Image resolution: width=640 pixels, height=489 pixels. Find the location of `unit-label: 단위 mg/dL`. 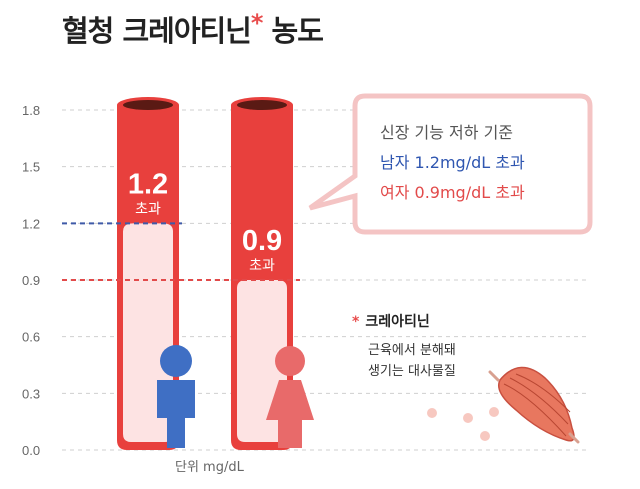

unit-label: 단위 mg/dL is located at coordinates (209, 467).